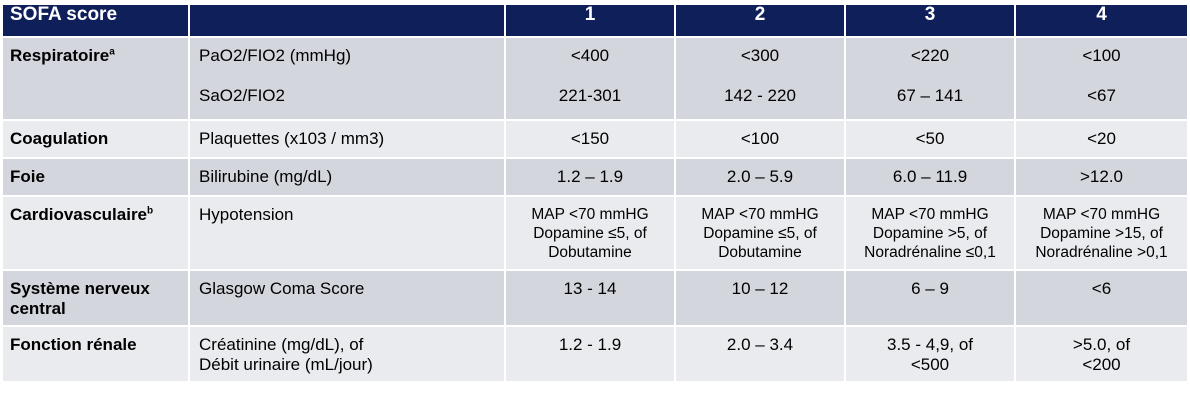 This screenshot has width=1190, height=400. I want to click on value-cardiovasculaire-1: MAP <70 mmHG Dopamine ≤5, of Dobutamine, so click(591, 234).